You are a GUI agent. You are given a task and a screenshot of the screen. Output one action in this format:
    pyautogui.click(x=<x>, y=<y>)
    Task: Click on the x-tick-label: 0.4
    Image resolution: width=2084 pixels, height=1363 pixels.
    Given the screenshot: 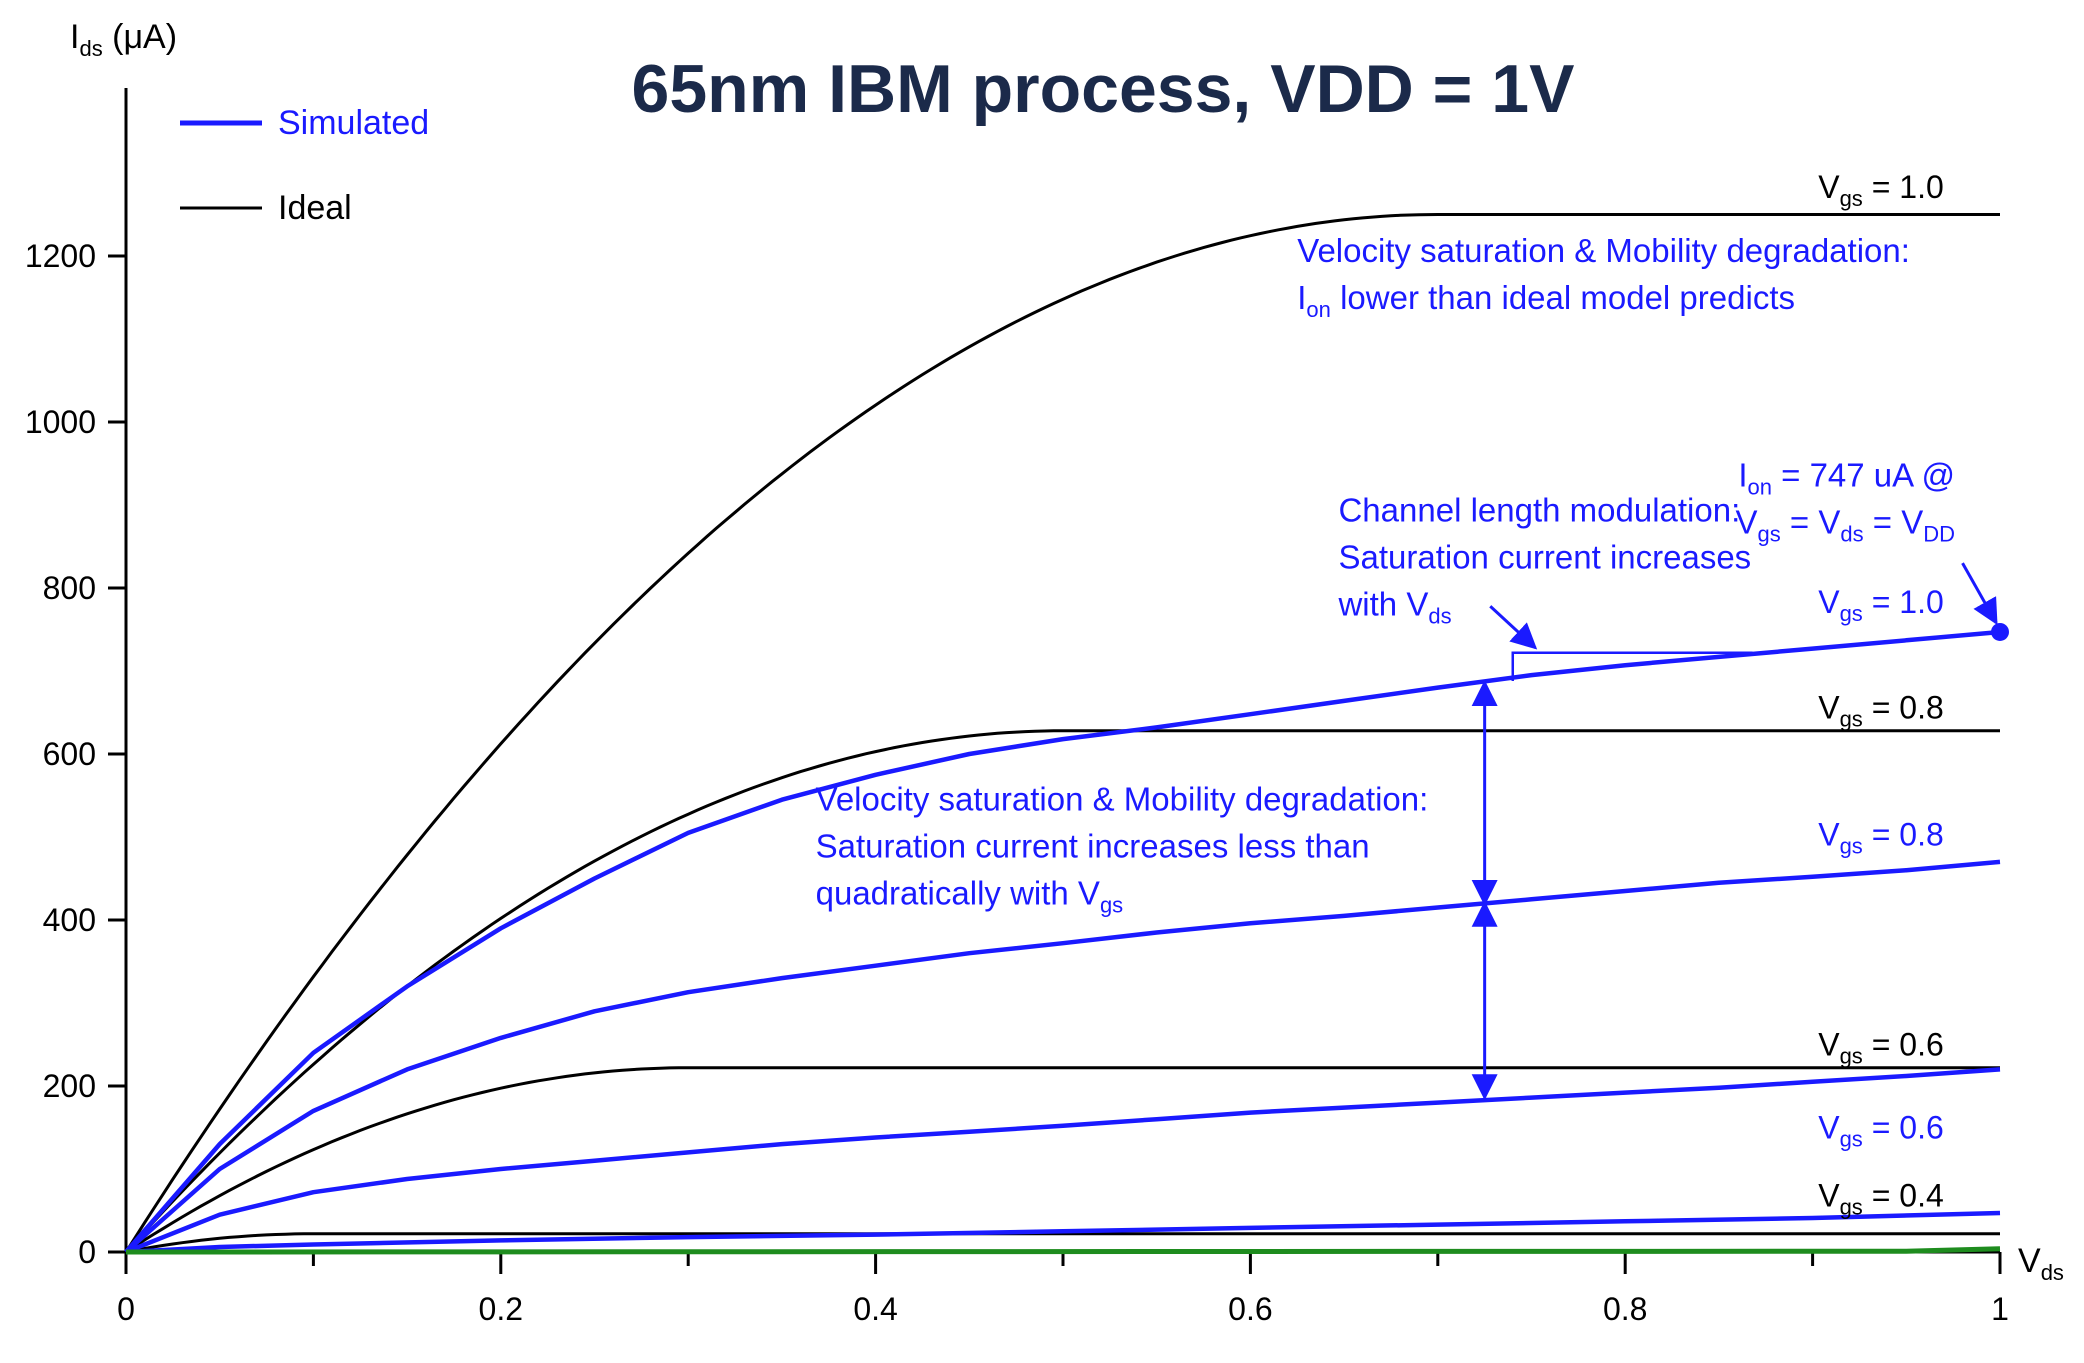 What is the action you would take?
    pyautogui.click(x=875, y=1309)
    